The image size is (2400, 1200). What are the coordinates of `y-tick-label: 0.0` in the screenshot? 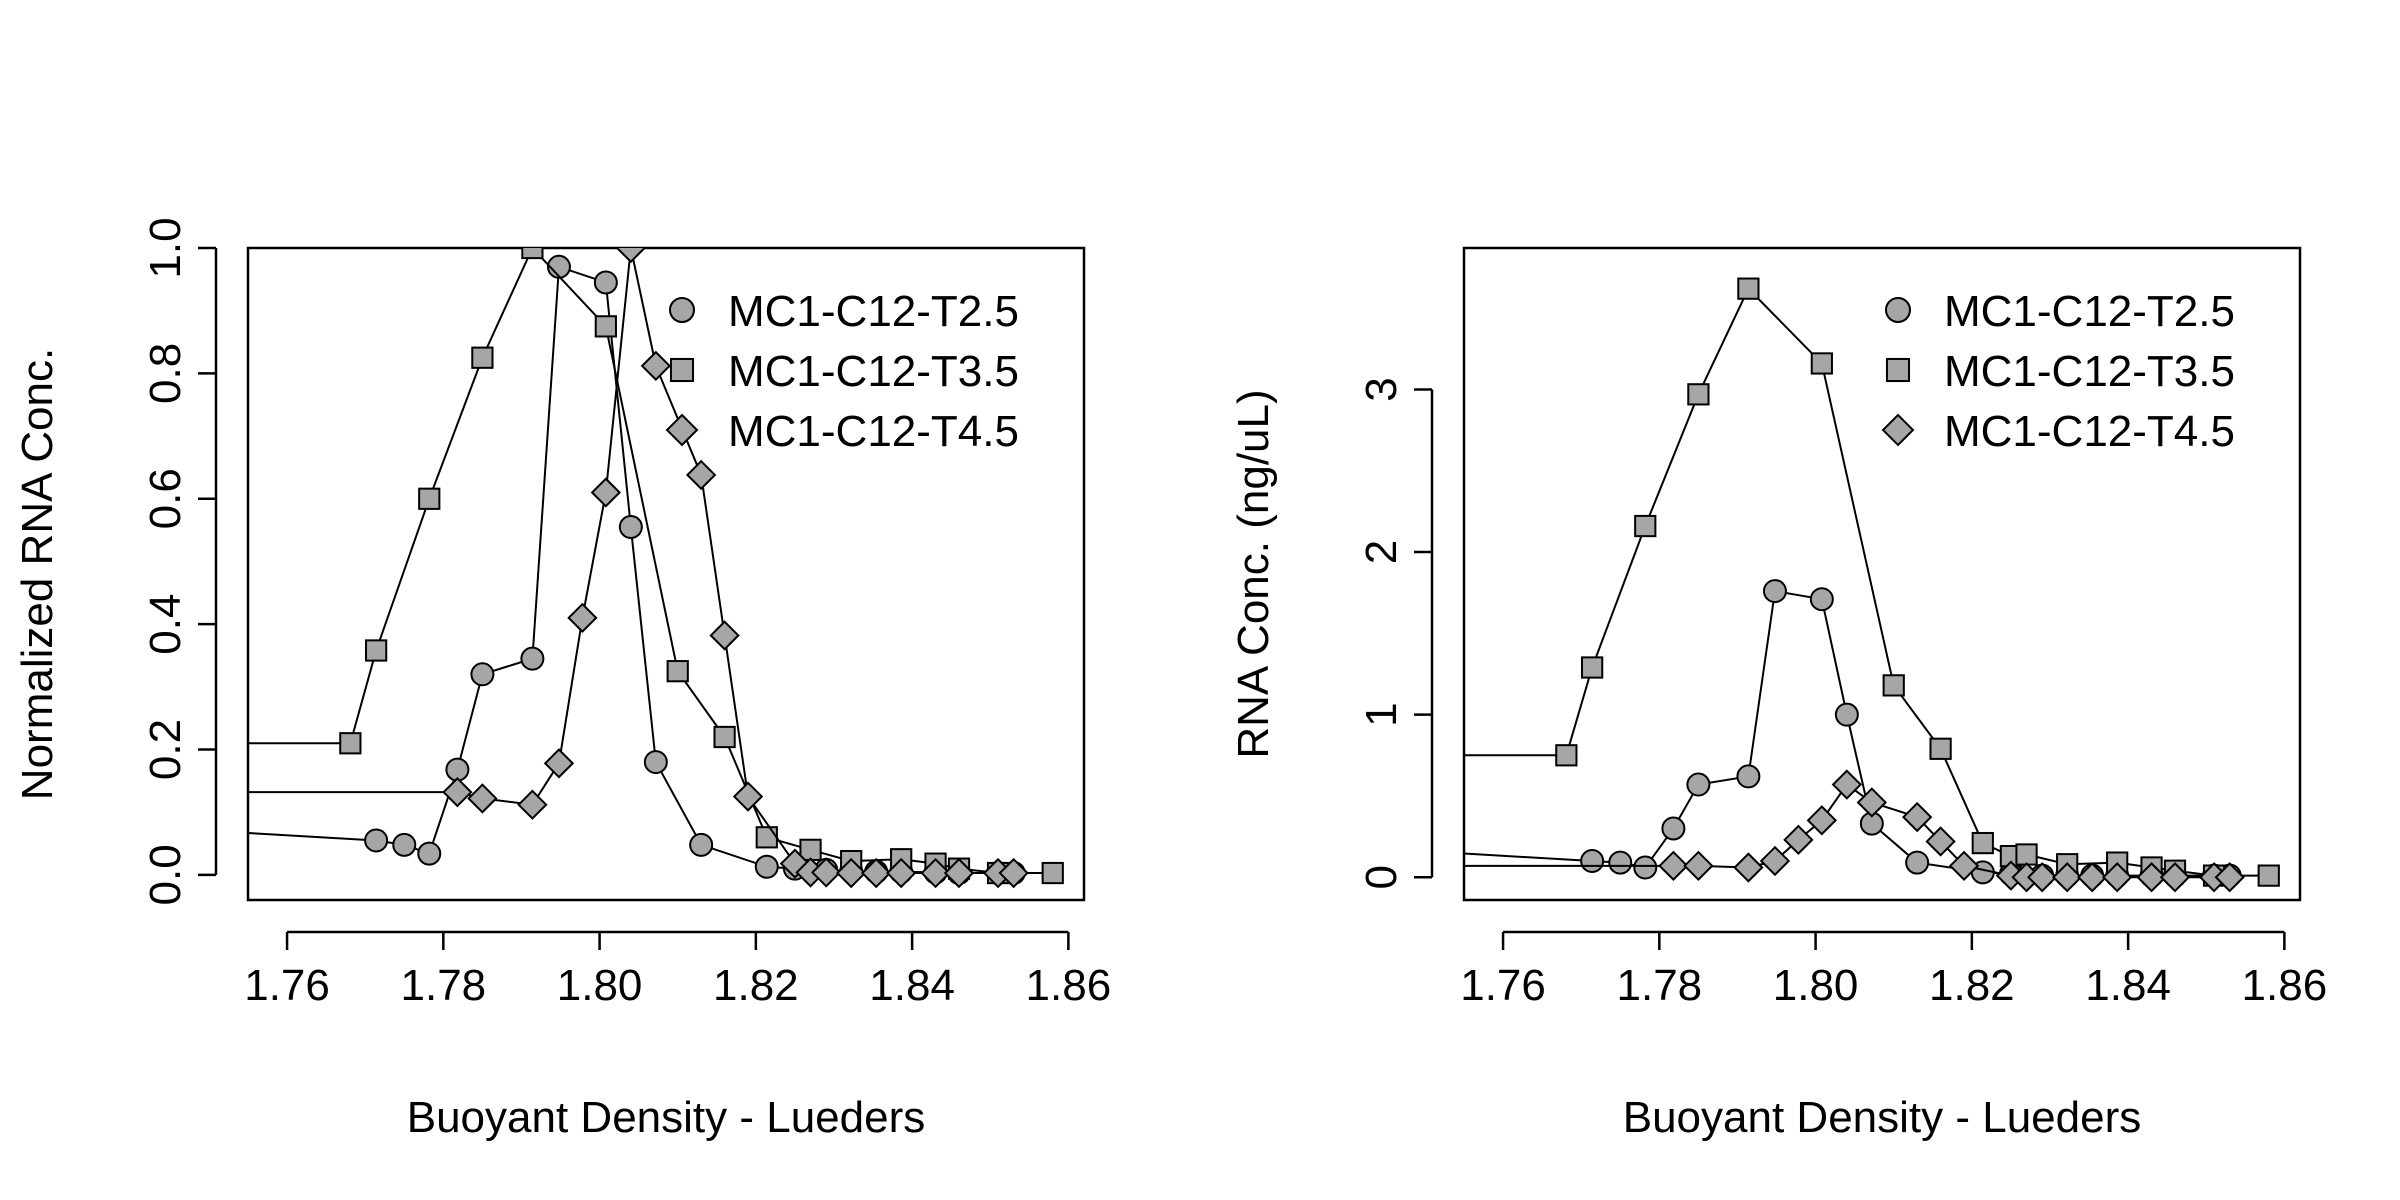 It's located at (165, 874).